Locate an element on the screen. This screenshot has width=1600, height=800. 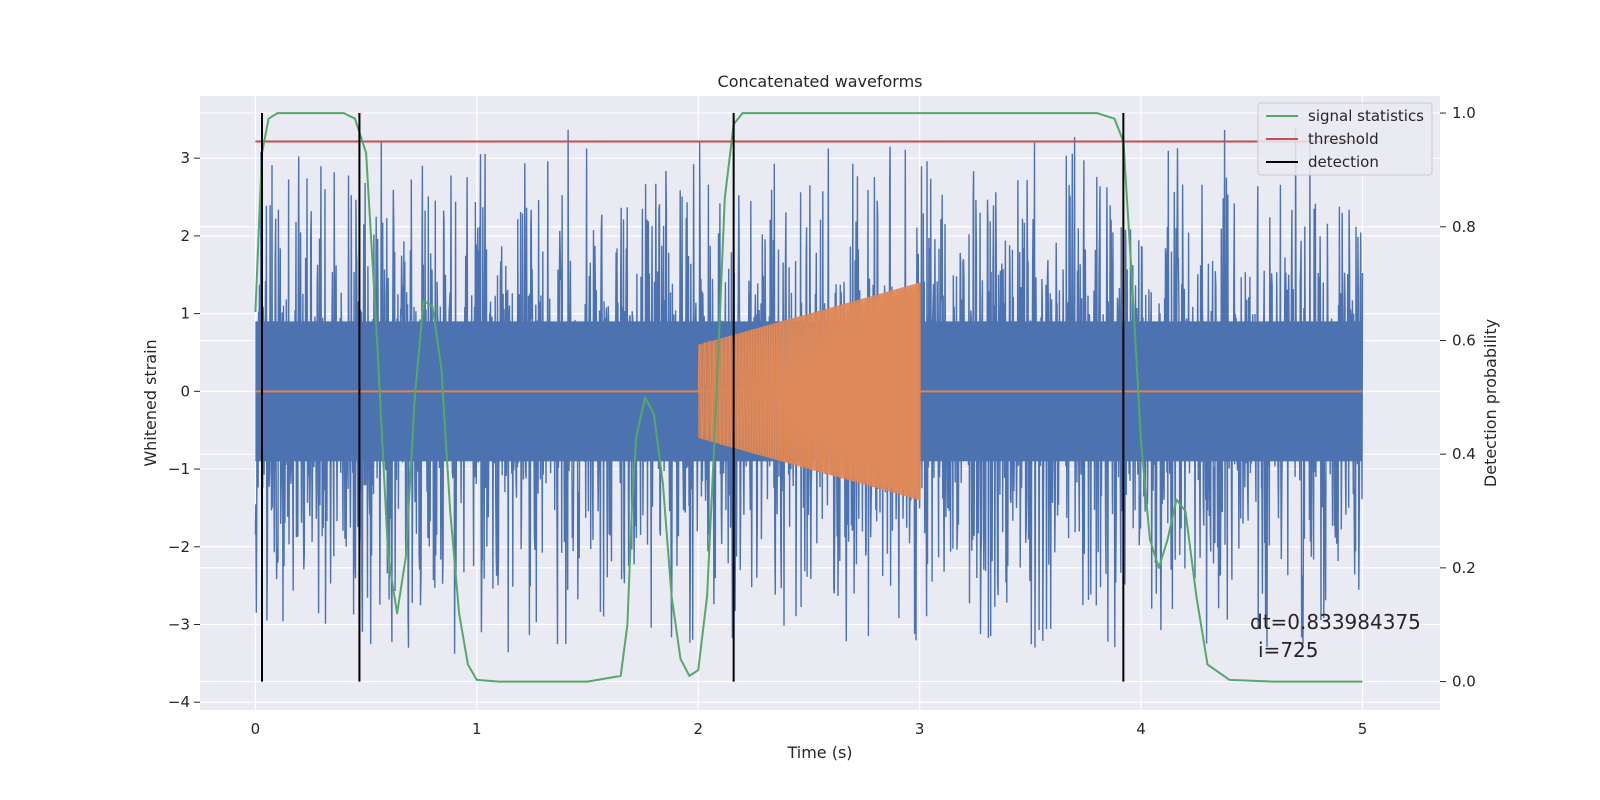
legend-label-signal-statistics: signal statistics is located at coordinates (1366, 116).